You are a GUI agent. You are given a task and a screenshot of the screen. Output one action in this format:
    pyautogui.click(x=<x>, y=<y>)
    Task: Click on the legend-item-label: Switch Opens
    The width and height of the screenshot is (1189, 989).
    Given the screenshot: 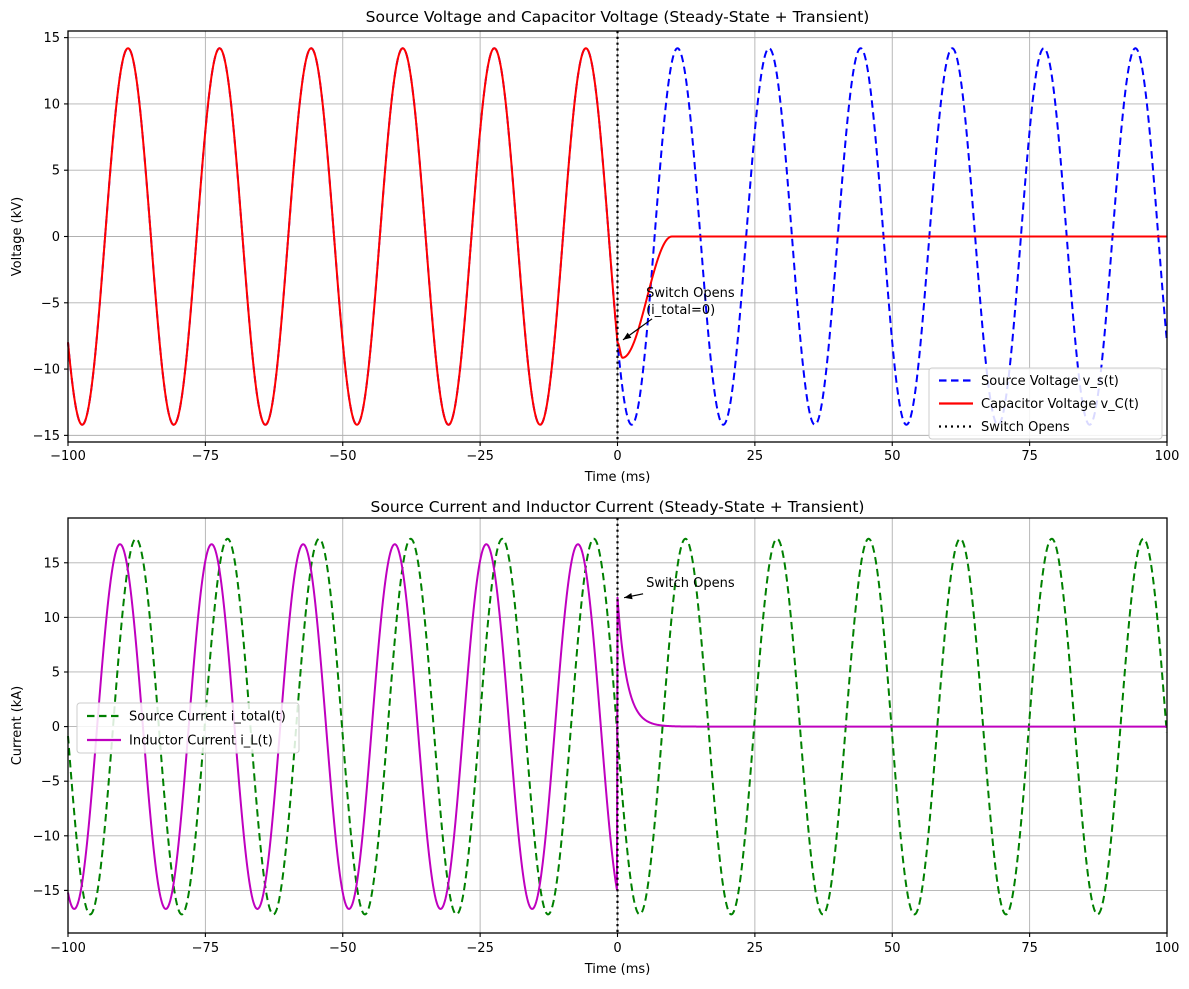 What is the action you would take?
    pyautogui.click(x=1025, y=427)
    